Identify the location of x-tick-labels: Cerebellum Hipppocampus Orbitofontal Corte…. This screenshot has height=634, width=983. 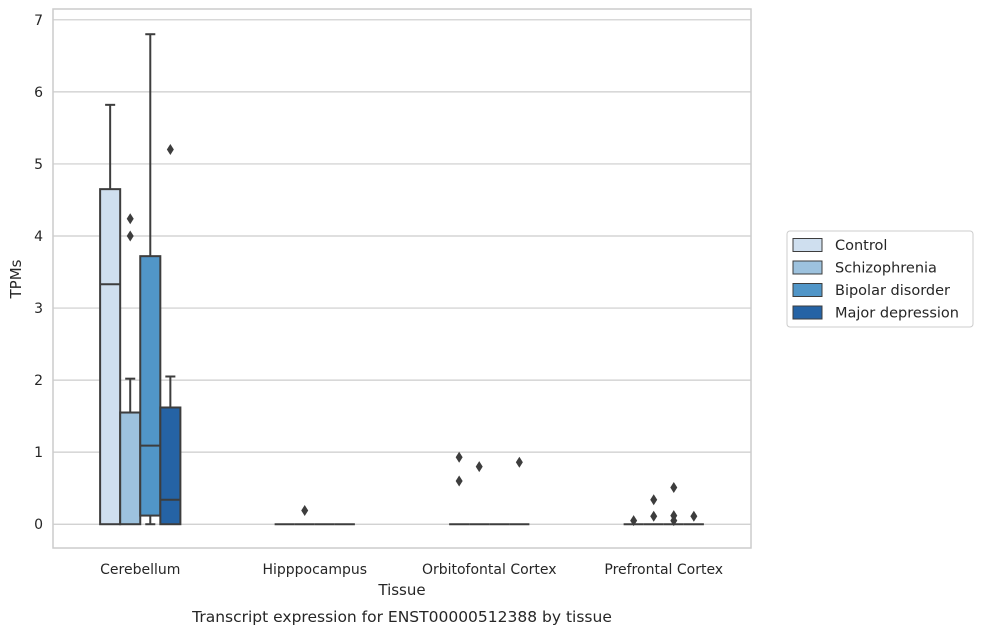
(411, 570).